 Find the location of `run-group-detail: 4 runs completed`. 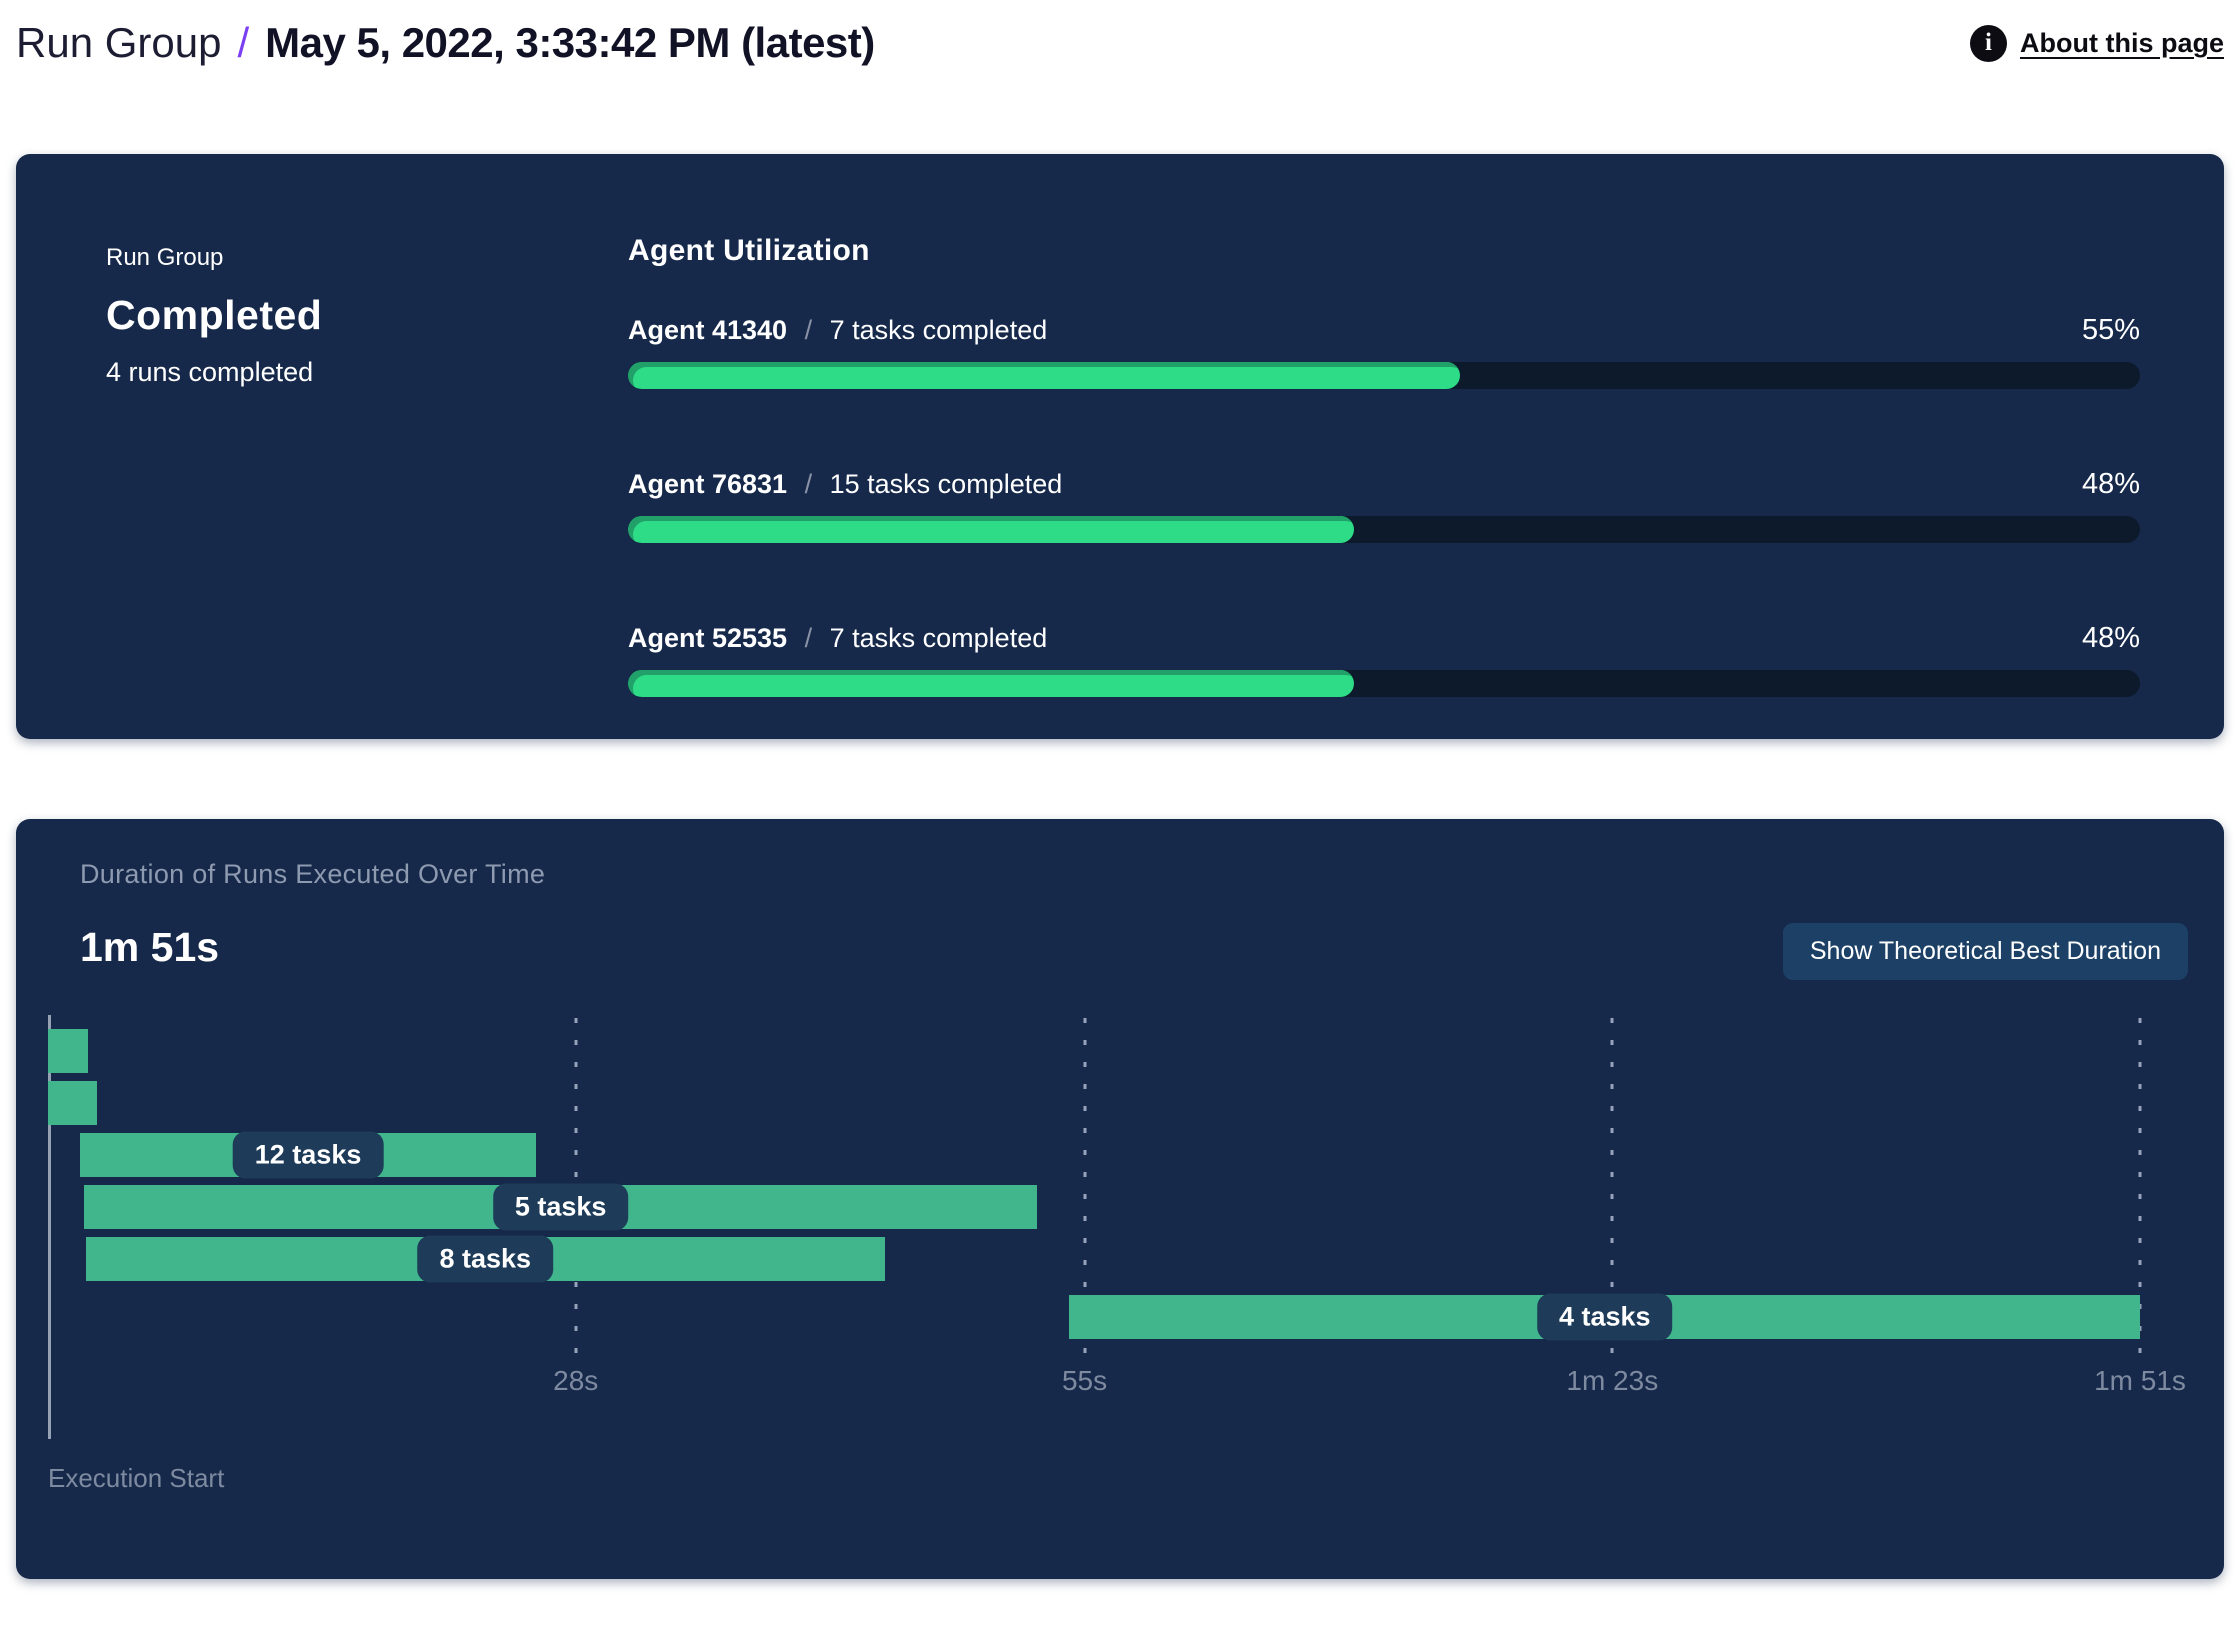

run-group-detail: 4 runs completed is located at coordinates (210, 372).